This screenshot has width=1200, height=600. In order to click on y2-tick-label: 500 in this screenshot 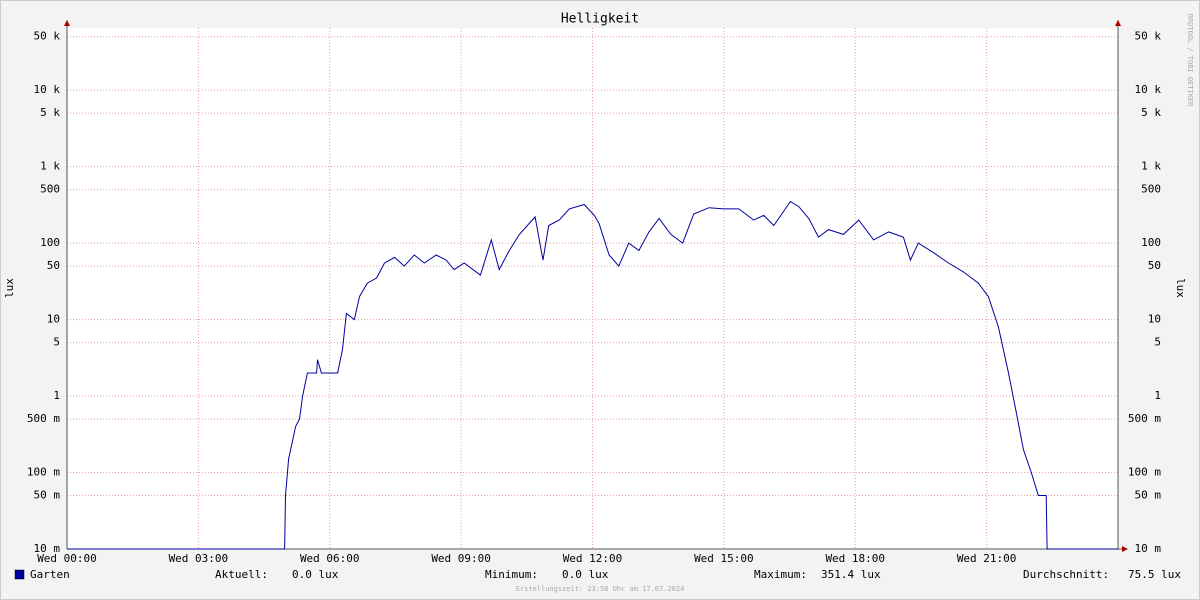, I will do `click(1151, 189)`.